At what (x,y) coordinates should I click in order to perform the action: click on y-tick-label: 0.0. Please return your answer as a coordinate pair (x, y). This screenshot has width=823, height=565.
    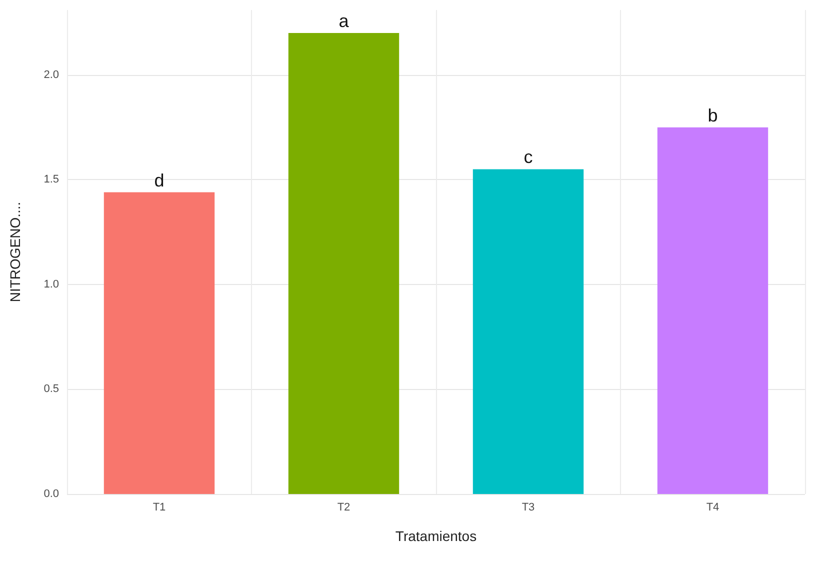
    Looking at the image, I should click on (51, 494).